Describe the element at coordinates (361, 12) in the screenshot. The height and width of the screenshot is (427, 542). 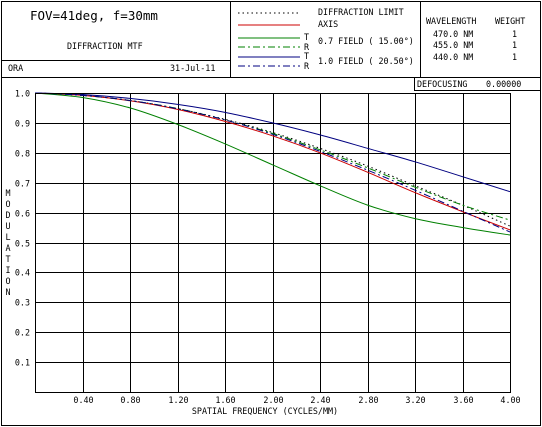
I see `legend-label-diffraction-limit: DIFFRACTION LIMIT` at that location.